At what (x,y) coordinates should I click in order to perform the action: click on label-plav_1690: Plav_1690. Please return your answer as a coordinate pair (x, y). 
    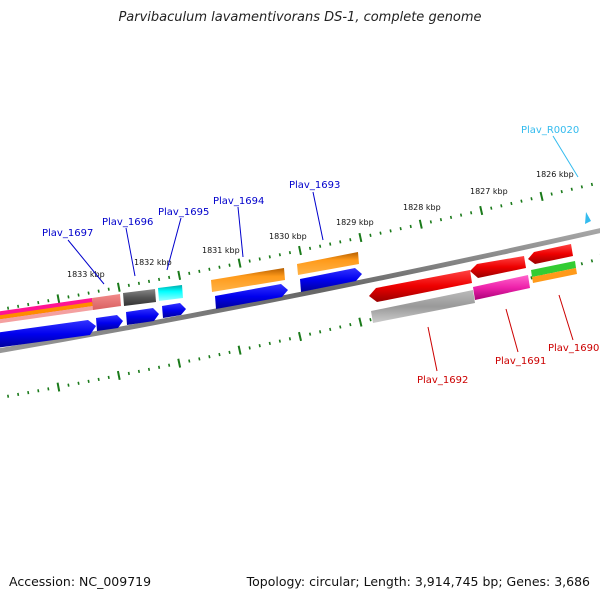
    Looking at the image, I should click on (573, 348).